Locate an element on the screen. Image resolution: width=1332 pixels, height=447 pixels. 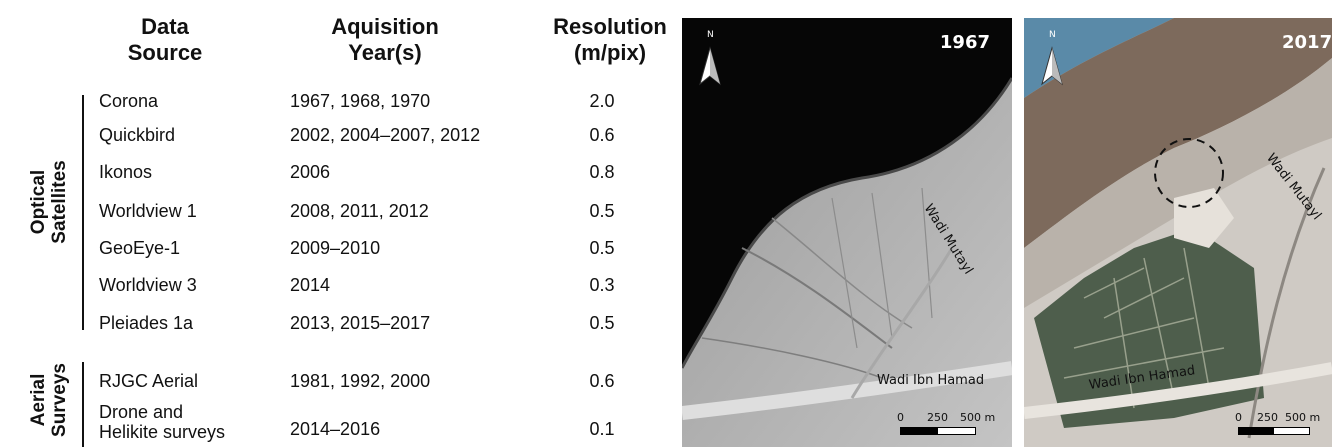
header-line: Year(s) is located at coordinates (385, 52).